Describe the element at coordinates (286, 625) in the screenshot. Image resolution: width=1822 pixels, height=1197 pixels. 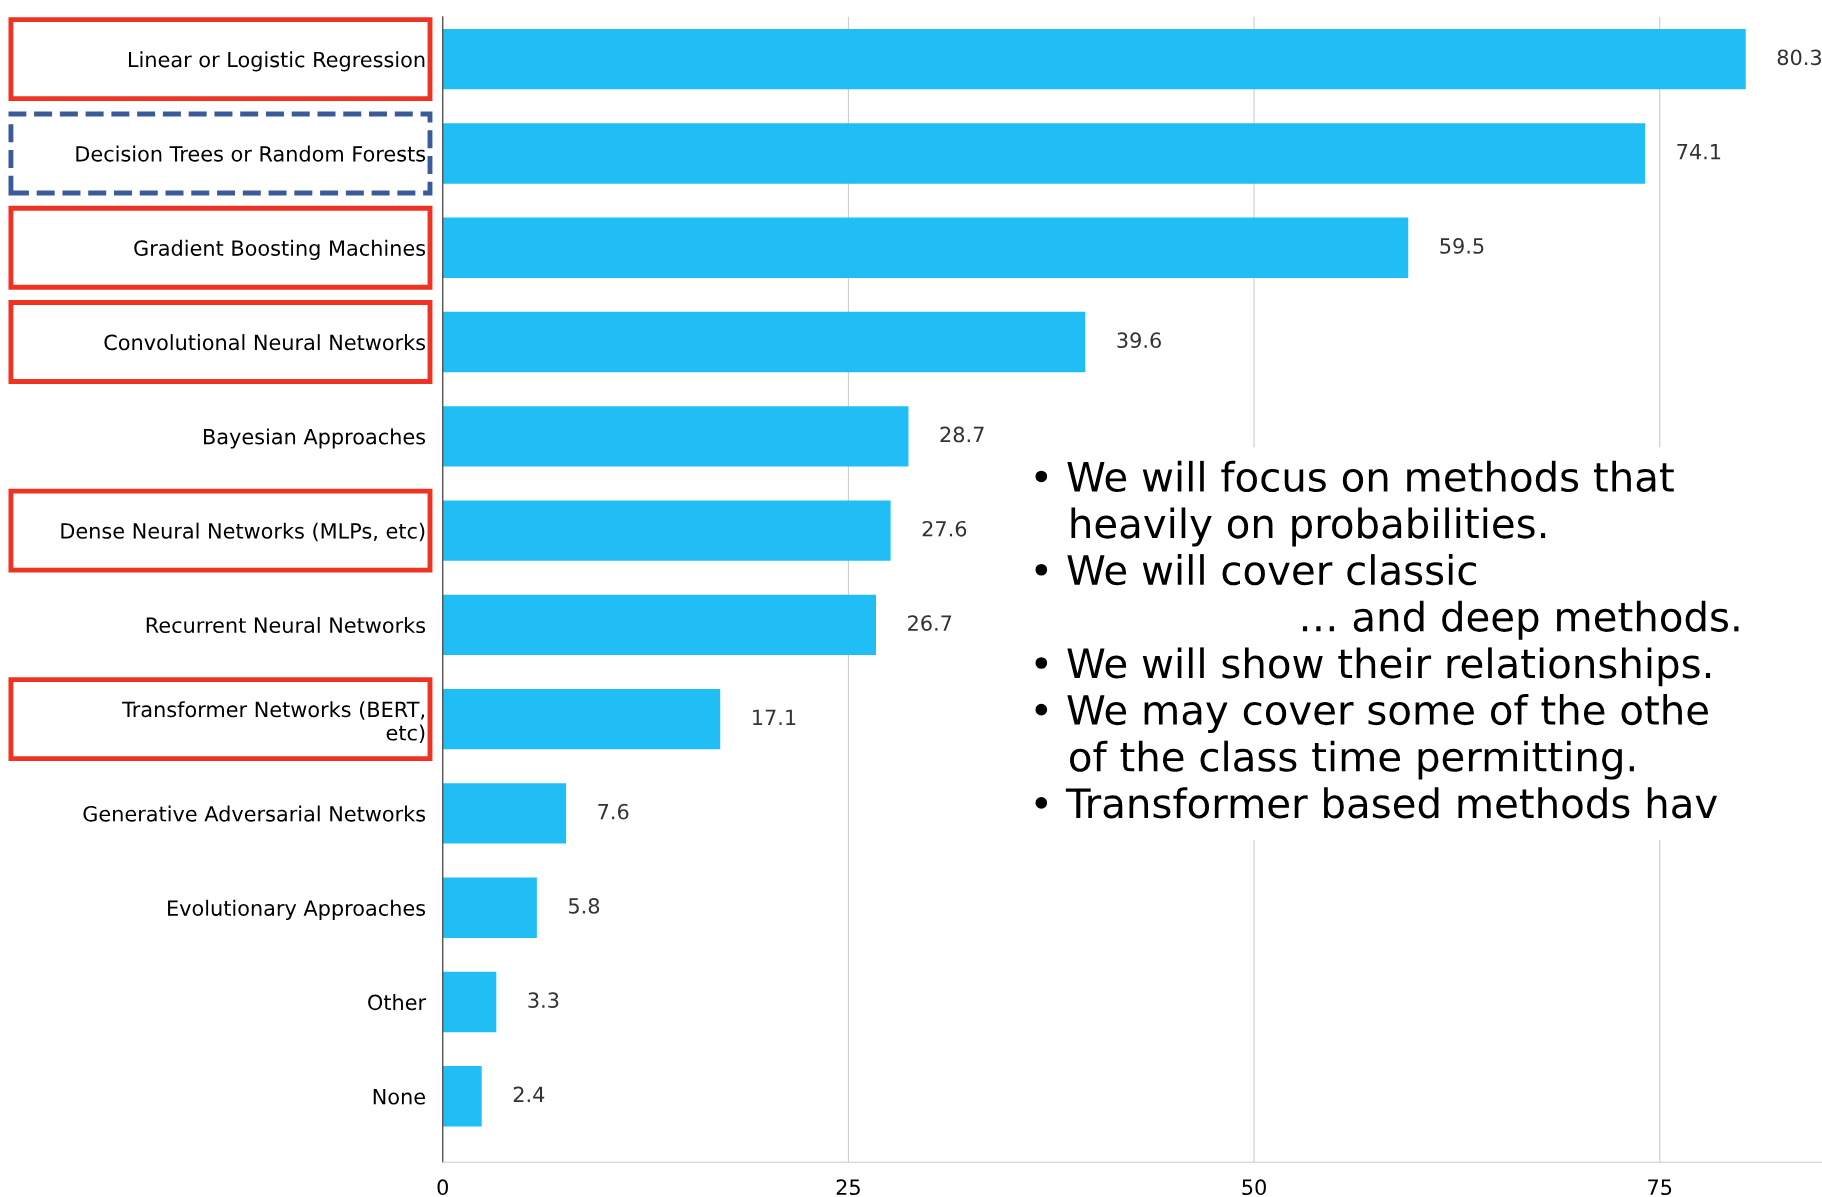
I see `y-tick-label: Recurrent Neural Networks` at that location.